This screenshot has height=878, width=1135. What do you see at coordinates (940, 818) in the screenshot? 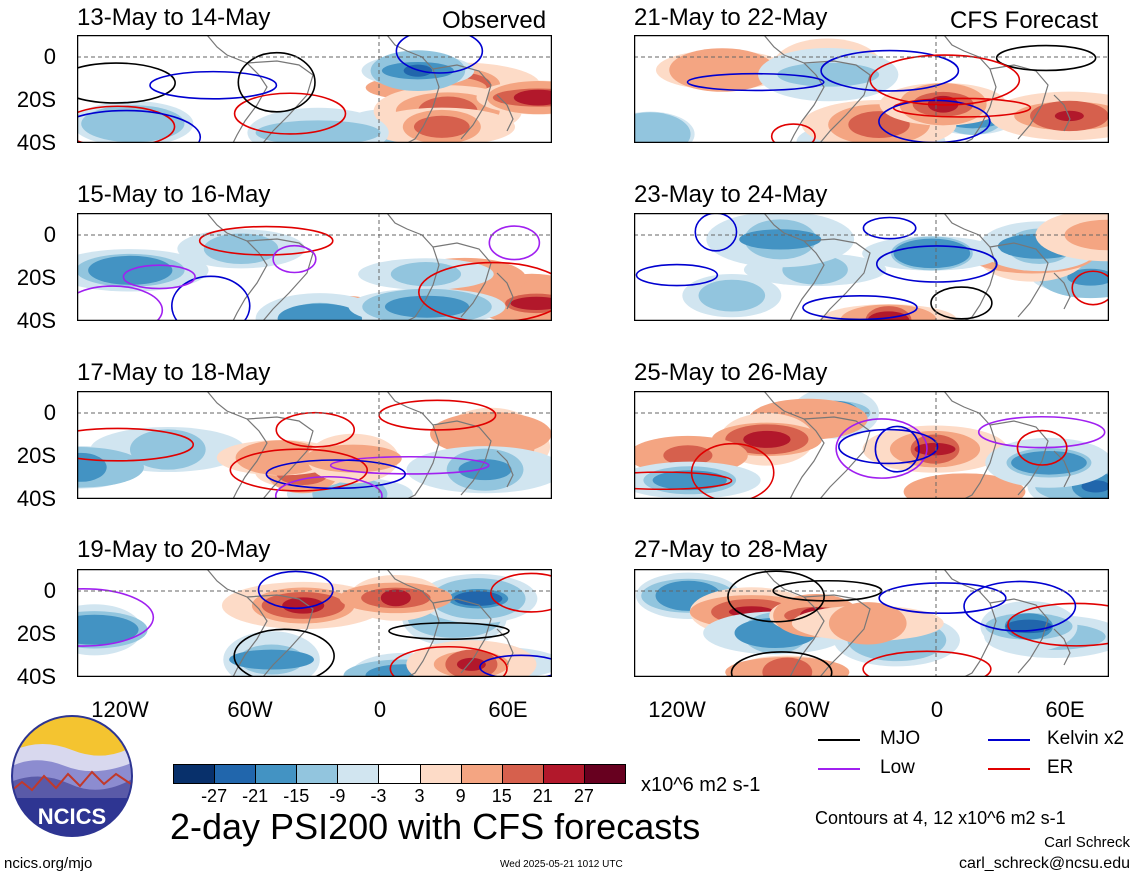
I see `contour-note: Contours at 4, 12 x10^6 m2 s-1` at bounding box center [940, 818].